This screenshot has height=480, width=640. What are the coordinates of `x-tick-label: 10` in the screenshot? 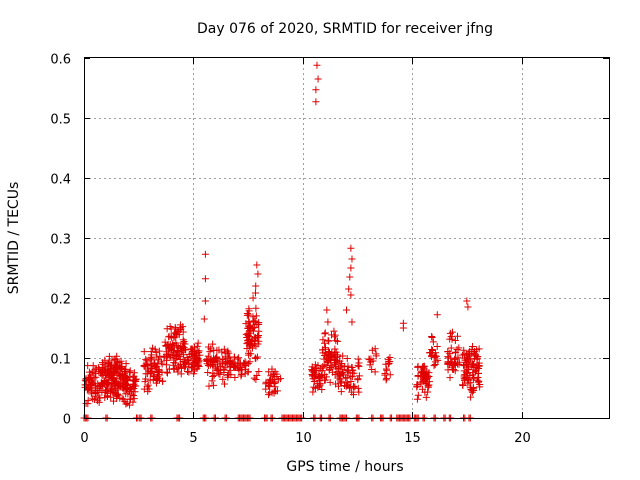 It's located at (303, 438).